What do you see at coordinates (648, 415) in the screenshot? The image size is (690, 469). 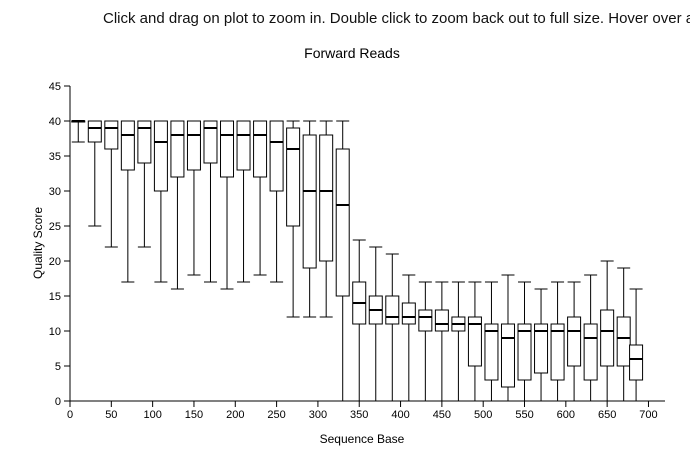 I see `x-tick-label: 700` at bounding box center [648, 415].